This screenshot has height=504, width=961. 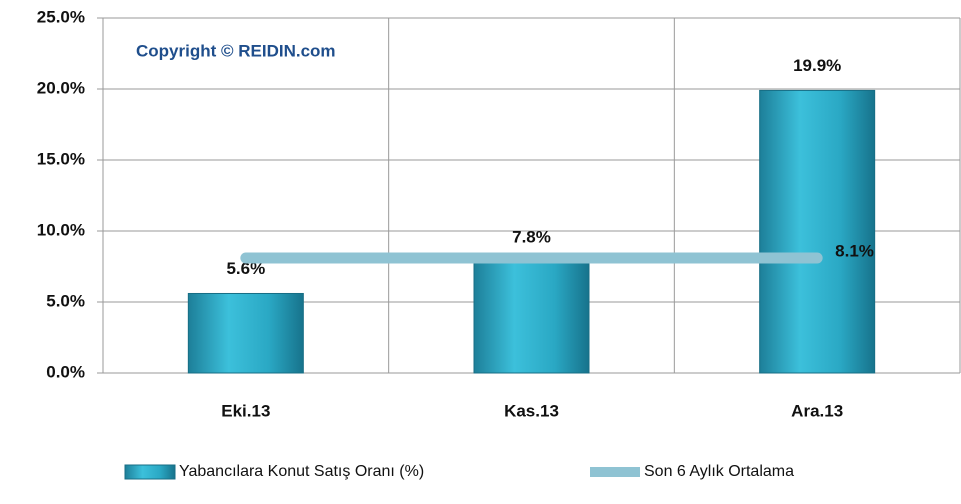 I want to click on legend-label: Yabancılara Konut Satış Oranı (%), so click(x=301, y=471).